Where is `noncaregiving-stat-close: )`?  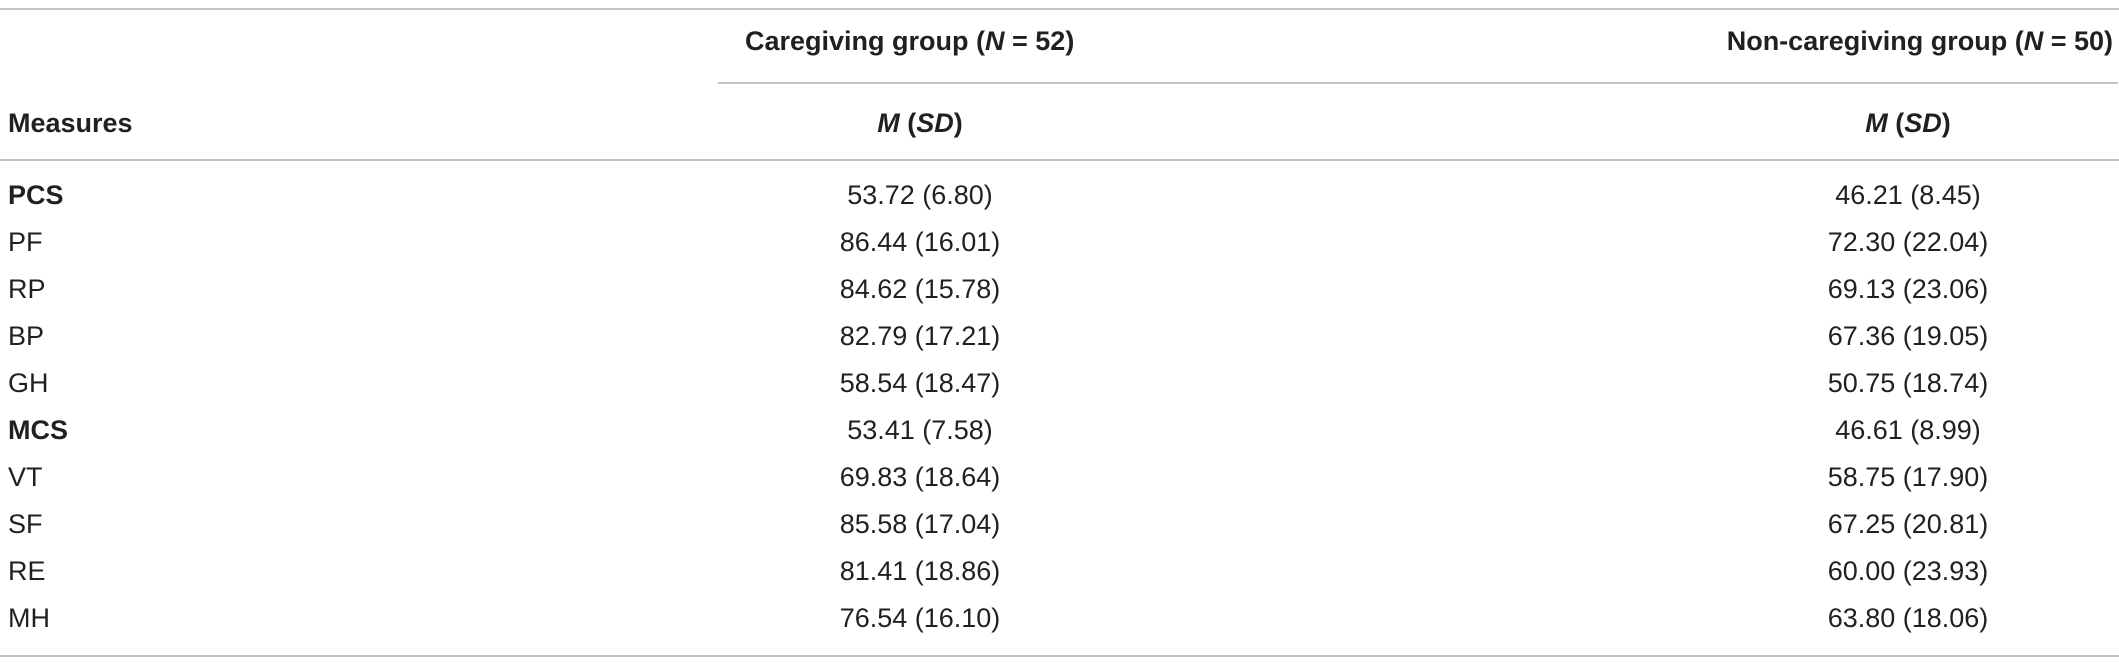 noncaregiving-stat-close: ) is located at coordinates (1946, 123).